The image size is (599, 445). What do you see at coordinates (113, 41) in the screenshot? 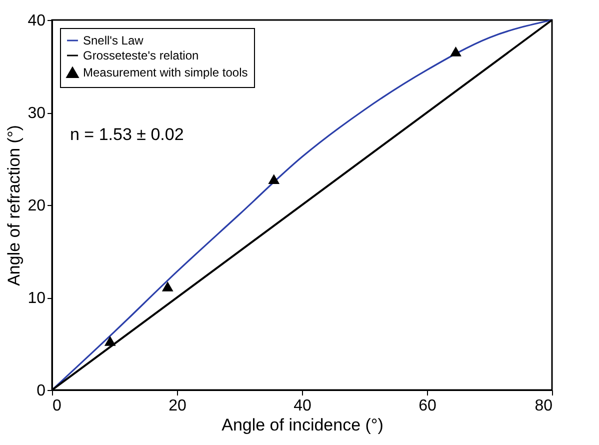
I see `legend-label: Snell's Law` at bounding box center [113, 41].